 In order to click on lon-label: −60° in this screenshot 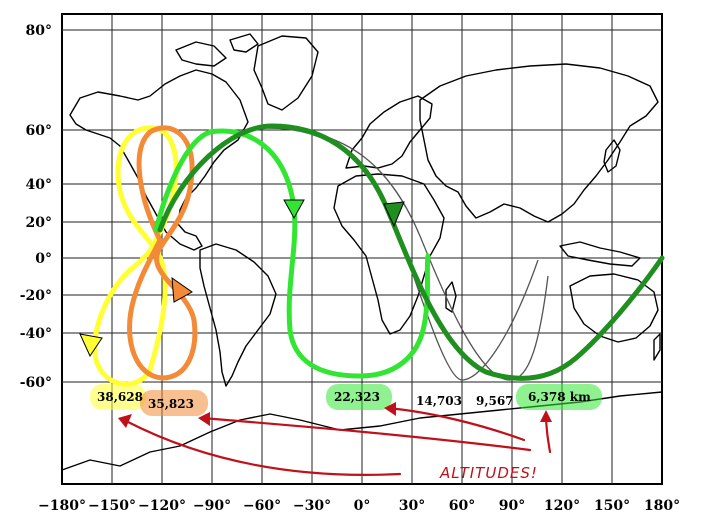, I will do `click(262, 506)`.